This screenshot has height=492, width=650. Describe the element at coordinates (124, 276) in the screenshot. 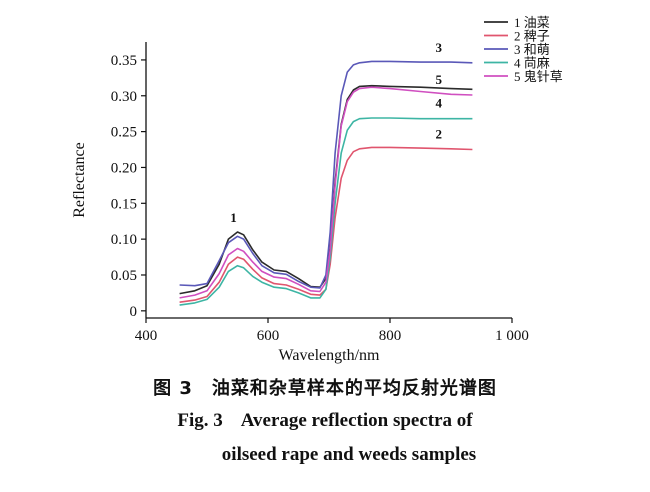

I see `y-tick-label: 0.05` at that location.